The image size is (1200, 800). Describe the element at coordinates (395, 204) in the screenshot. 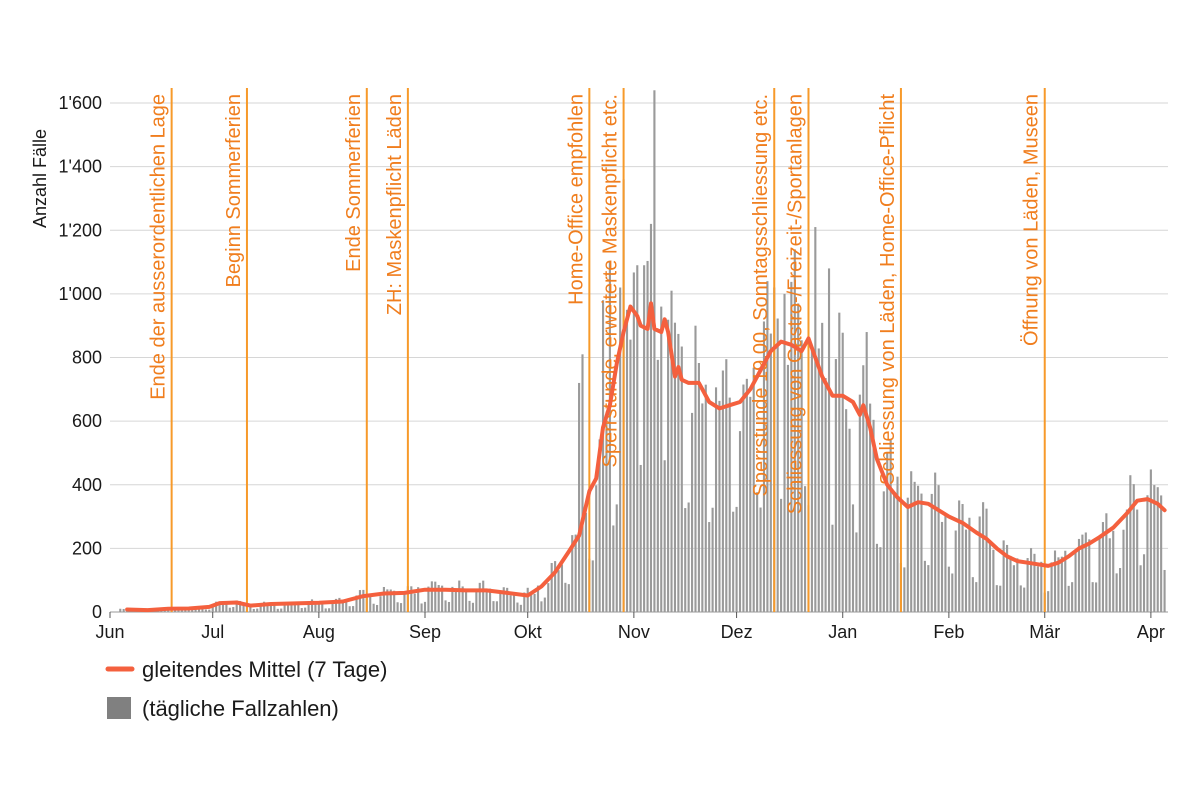

I see `event-label: ZH: Maskenpflicht Läden` at that location.